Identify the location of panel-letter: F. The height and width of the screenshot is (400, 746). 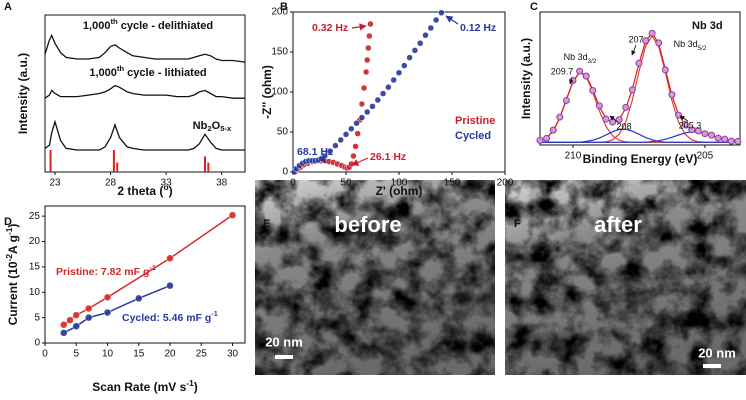
(517, 224).